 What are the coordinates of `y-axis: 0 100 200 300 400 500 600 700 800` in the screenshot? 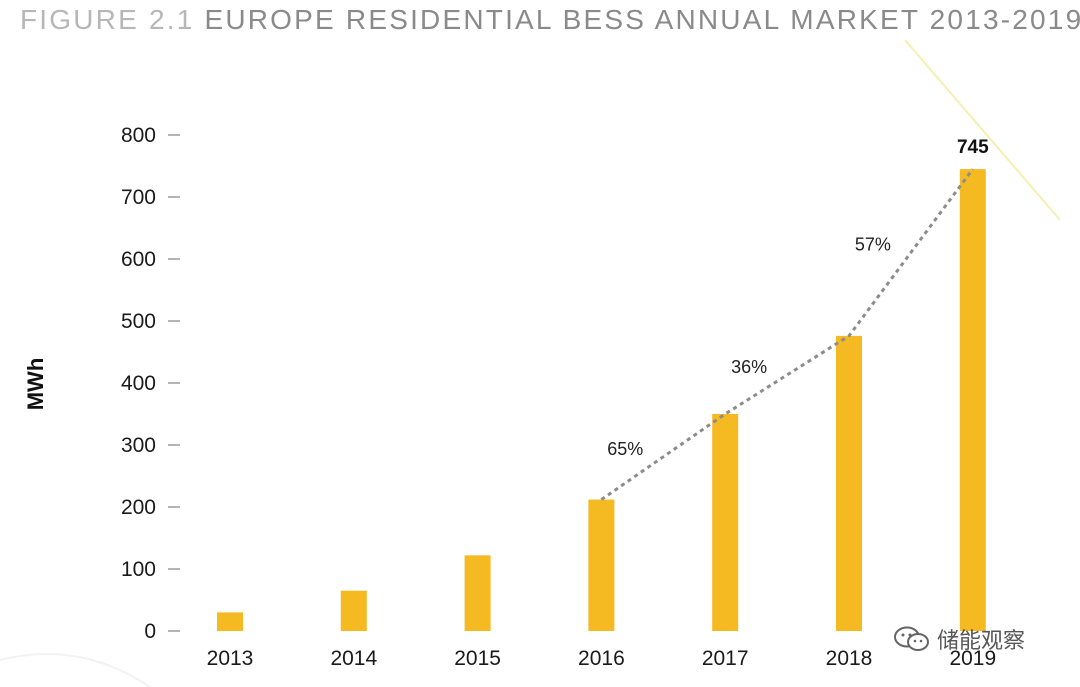 It's located at (150, 383).